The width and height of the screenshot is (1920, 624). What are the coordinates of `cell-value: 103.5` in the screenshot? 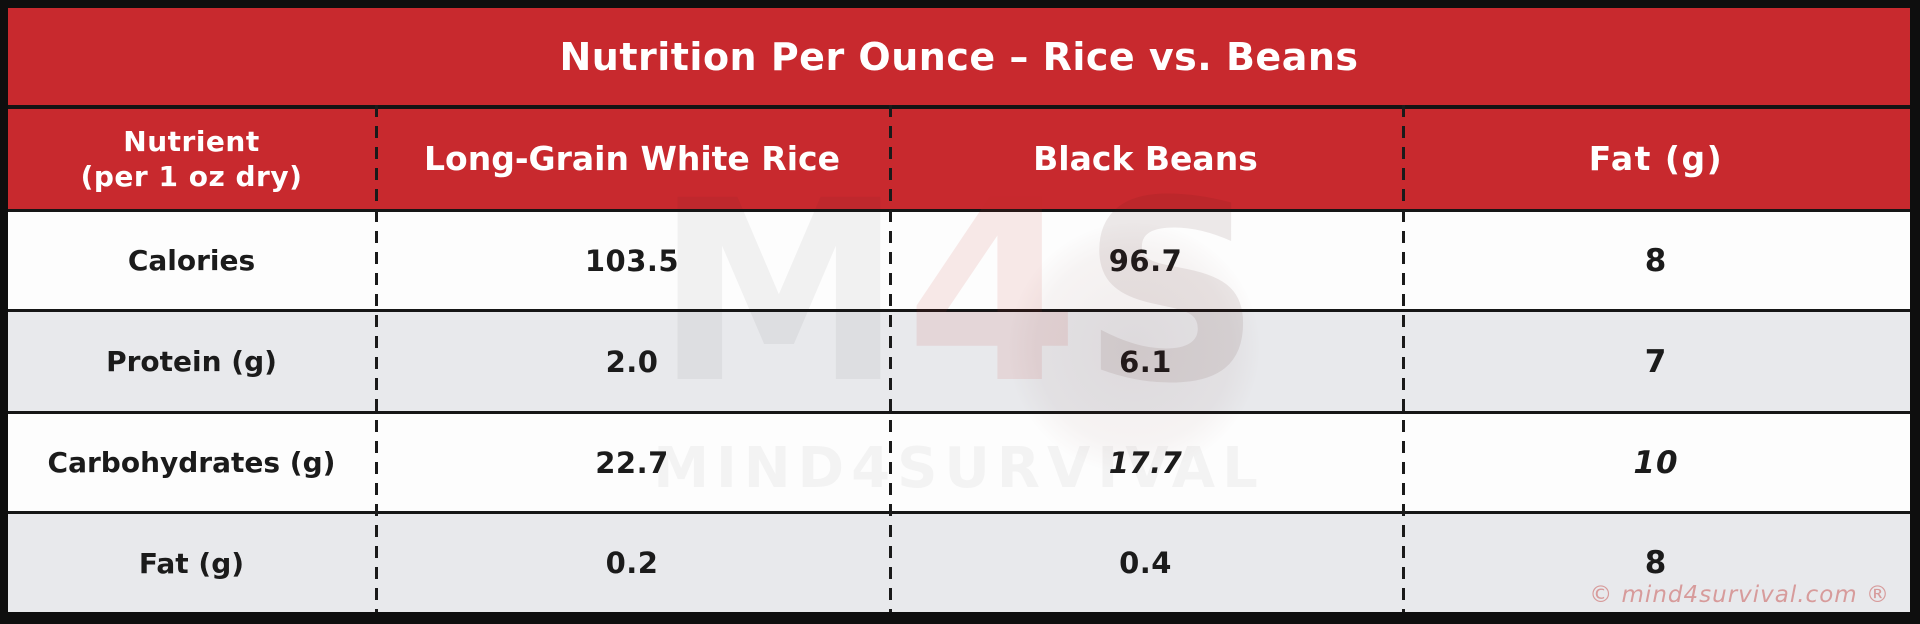 It's located at (632, 260).